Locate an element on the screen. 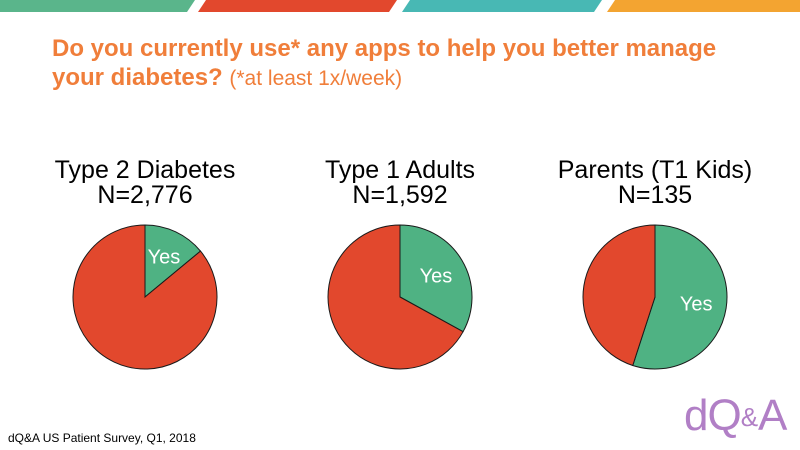 This screenshot has width=800, height=450. pie-chart-type2: Yes is located at coordinates (145, 297).